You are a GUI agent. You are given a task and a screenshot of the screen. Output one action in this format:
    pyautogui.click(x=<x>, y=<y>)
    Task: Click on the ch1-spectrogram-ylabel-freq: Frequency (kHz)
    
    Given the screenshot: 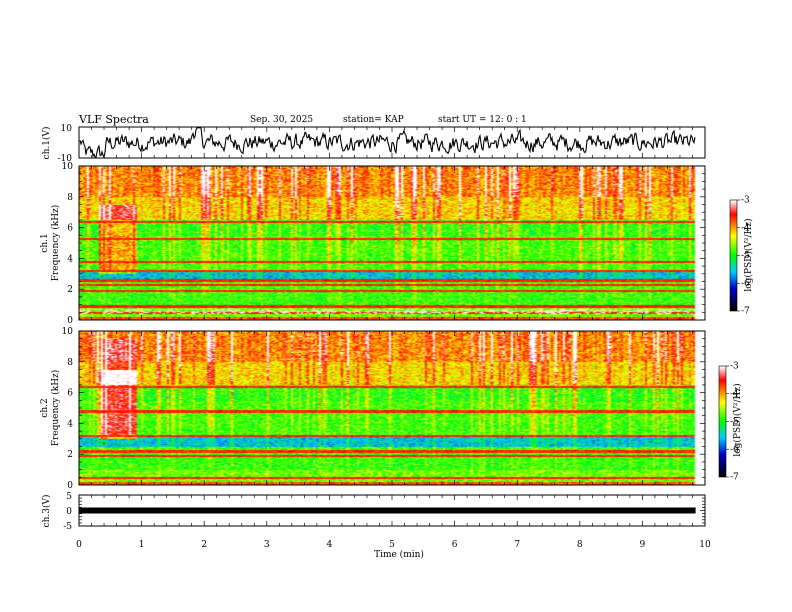 What is the action you would take?
    pyautogui.click(x=55, y=243)
    